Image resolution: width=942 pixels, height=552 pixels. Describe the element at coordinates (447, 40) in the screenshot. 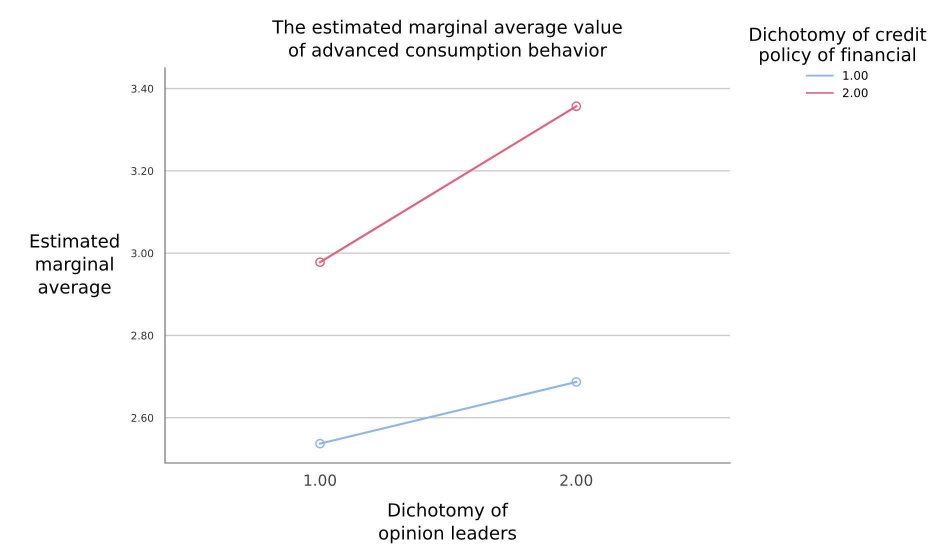

I see `chart-title: The estimated marginal average value of advanced consumption behavior` at that location.